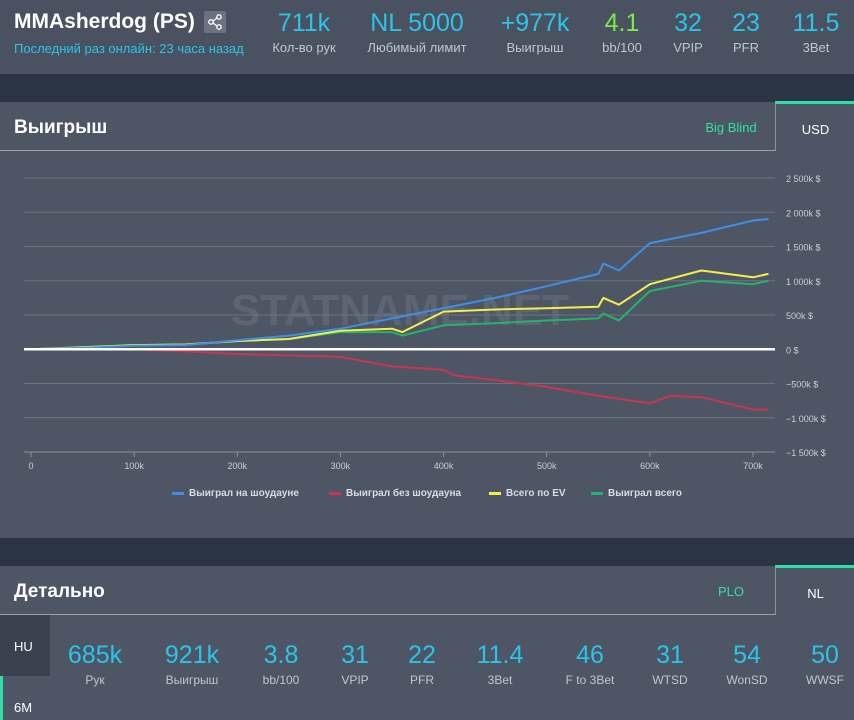 Image resolution: width=854 pixels, height=720 pixels. What do you see at coordinates (792, 350) in the screenshot?
I see `y-tick-label: 0 $` at bounding box center [792, 350].